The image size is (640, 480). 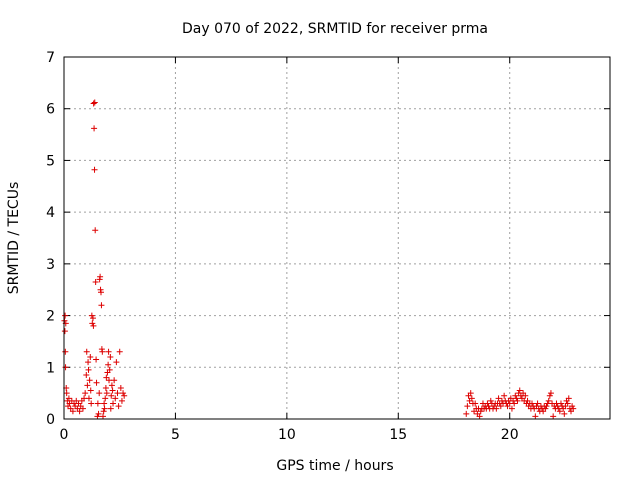 I want to click on x-tick-label: 20, so click(x=510, y=435).